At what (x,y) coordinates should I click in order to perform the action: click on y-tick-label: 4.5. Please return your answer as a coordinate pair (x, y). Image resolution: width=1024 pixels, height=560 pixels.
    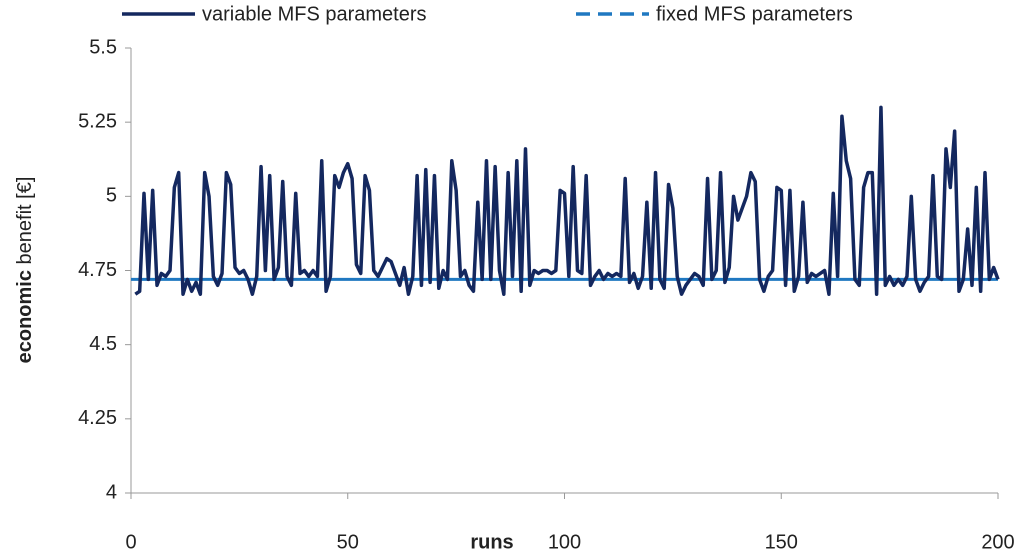
    Looking at the image, I should click on (103, 344).